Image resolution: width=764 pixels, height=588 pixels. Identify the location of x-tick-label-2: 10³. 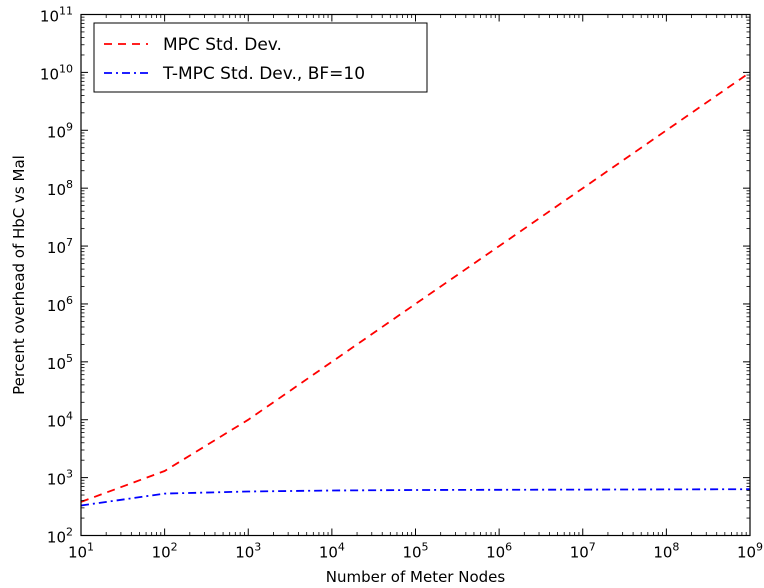
(248, 551).